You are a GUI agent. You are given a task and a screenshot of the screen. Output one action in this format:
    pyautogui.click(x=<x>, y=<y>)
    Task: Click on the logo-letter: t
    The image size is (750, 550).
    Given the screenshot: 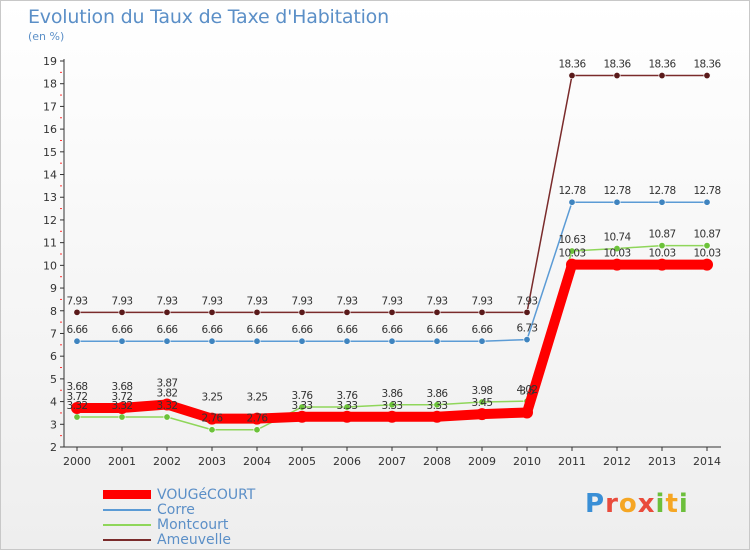 What is the action you would take?
    pyautogui.click(x=672, y=504)
    